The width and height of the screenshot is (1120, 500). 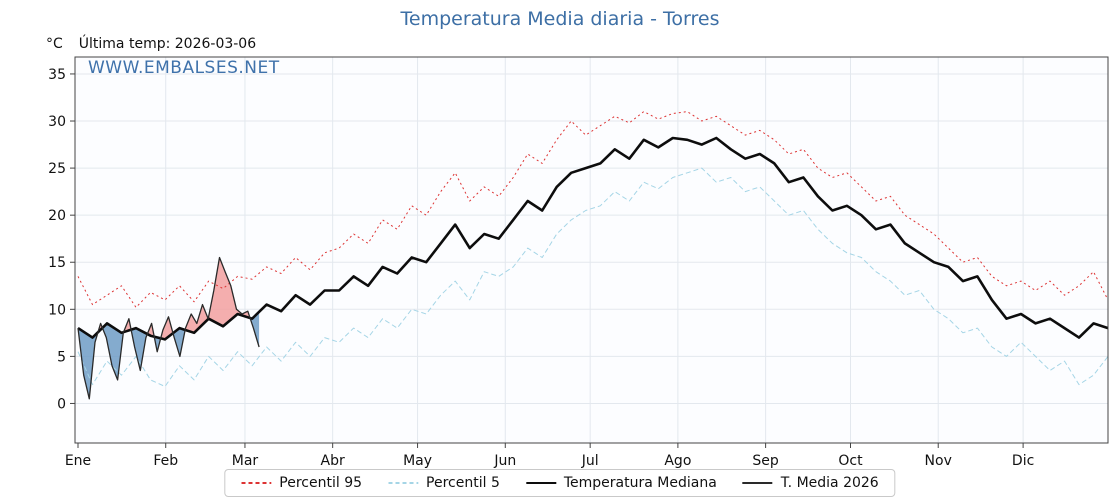 I want to click on legend-item-media-2026: T. Media 2026, so click(x=810, y=483).